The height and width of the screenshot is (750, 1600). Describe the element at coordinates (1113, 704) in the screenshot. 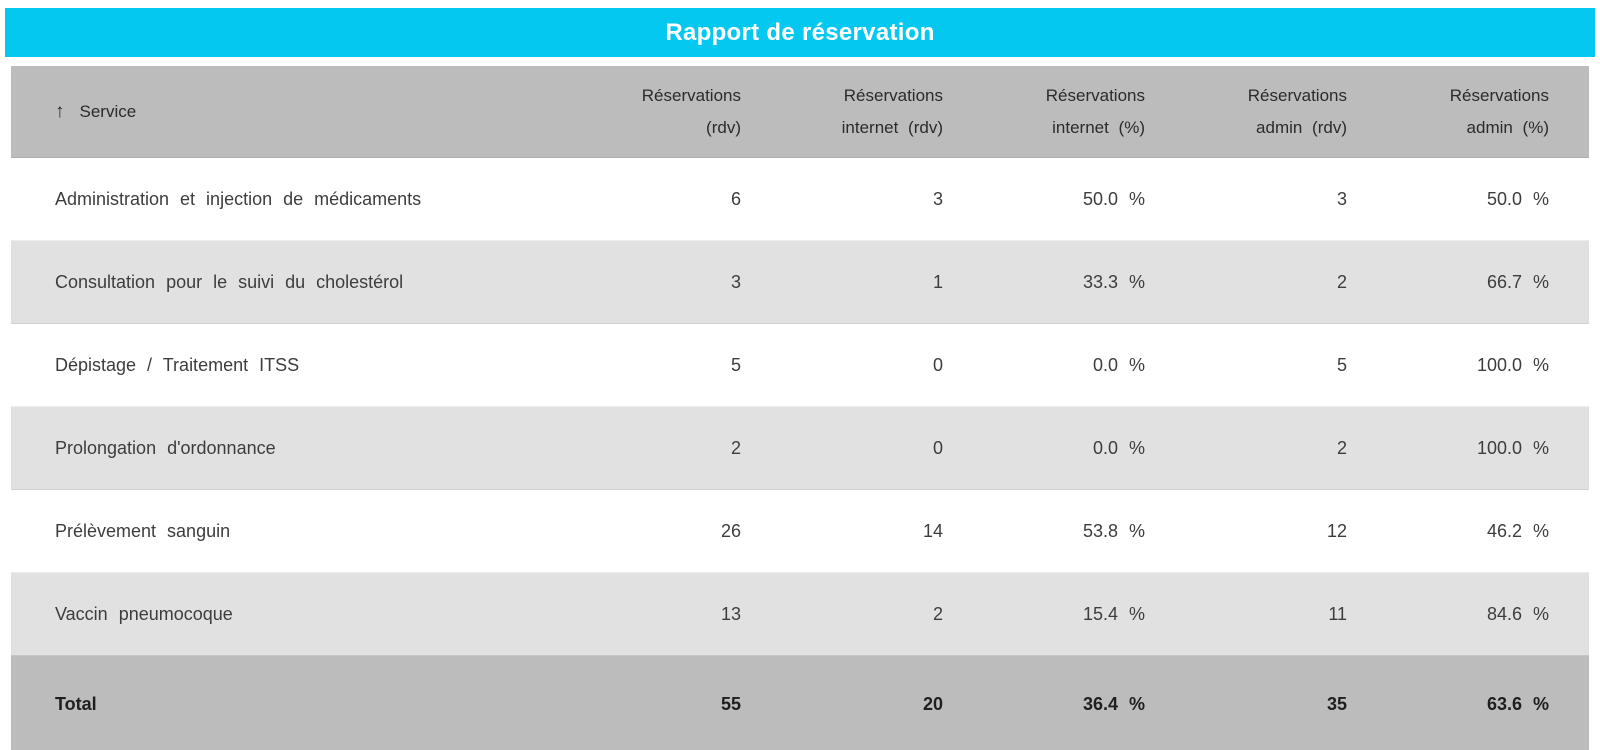

I see `total-internet-pct: 36.4 %` at that location.